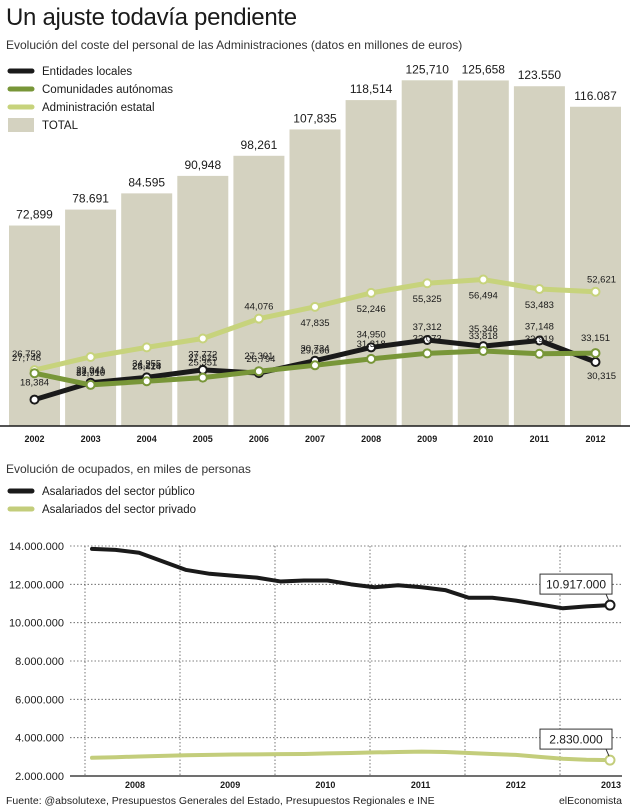 The width and height of the screenshot is (630, 811). Describe the element at coordinates (607, 597) in the screenshot. I see `end-label-leader` at that location.